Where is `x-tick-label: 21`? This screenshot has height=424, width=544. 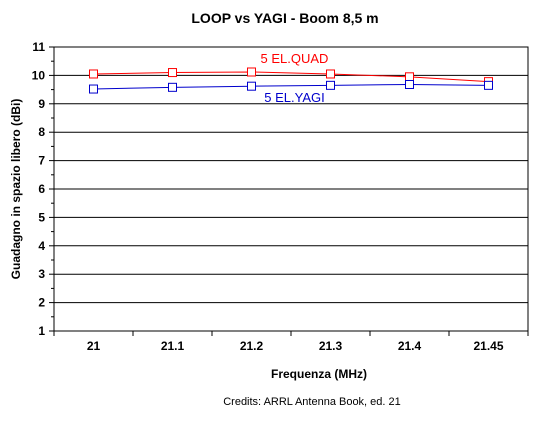
x-tick-label: 21 is located at coordinates (94, 346).